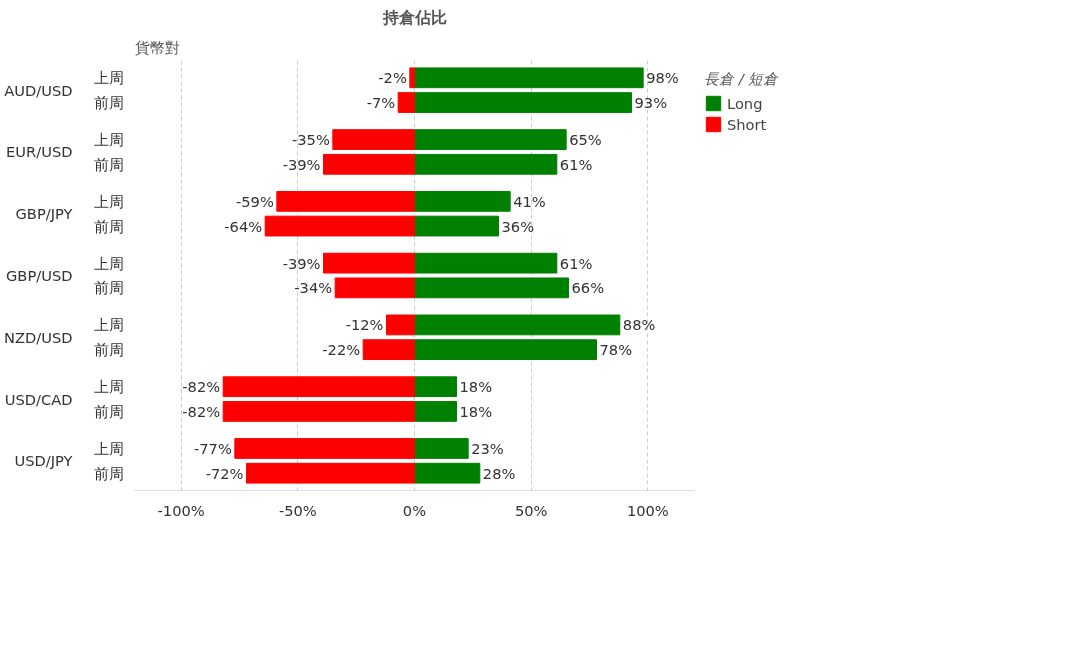 The height and width of the screenshot is (651, 1086). I want to click on data-label: 41%, so click(529, 201).